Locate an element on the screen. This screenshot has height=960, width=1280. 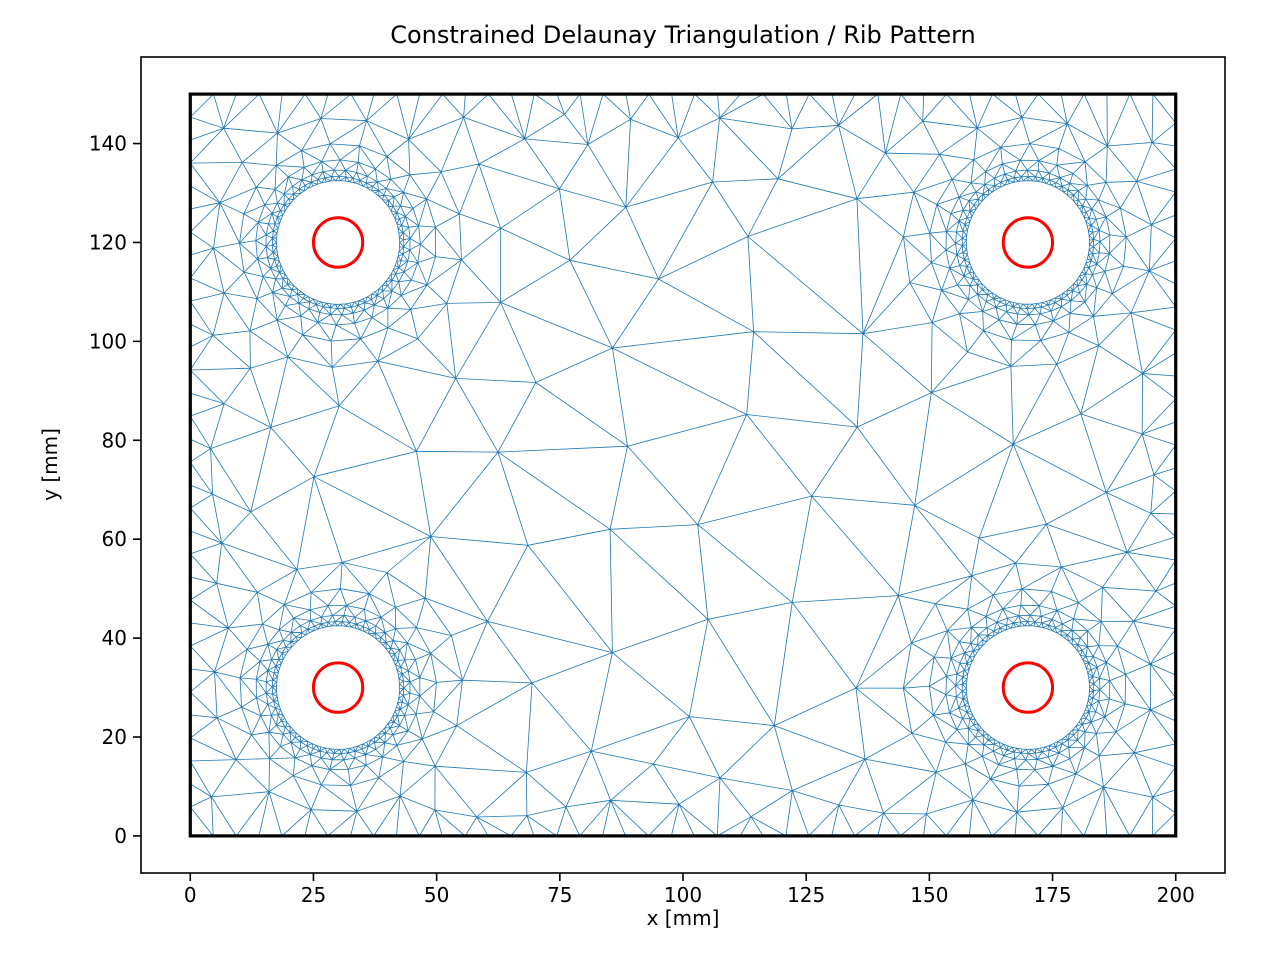
x-tick-label: 50 is located at coordinates (436, 895).